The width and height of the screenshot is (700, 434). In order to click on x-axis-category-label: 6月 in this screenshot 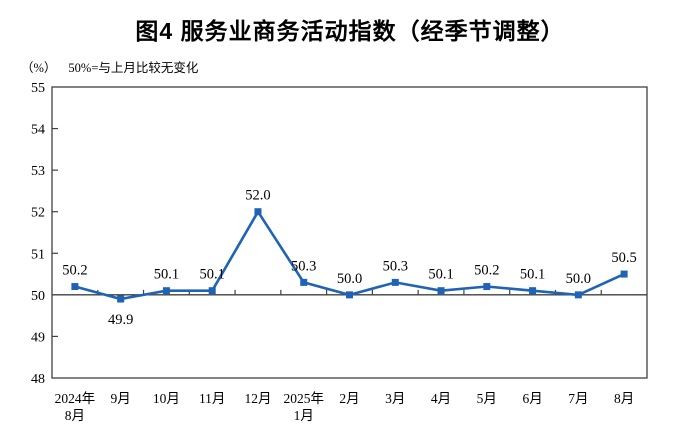, I will do `click(532, 398)`.